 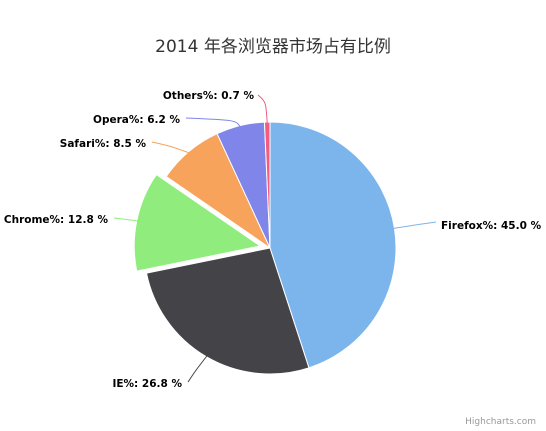 What do you see at coordinates (136, 120) in the screenshot?
I see `data-label-opera: Opera%: 6.2 %` at bounding box center [136, 120].